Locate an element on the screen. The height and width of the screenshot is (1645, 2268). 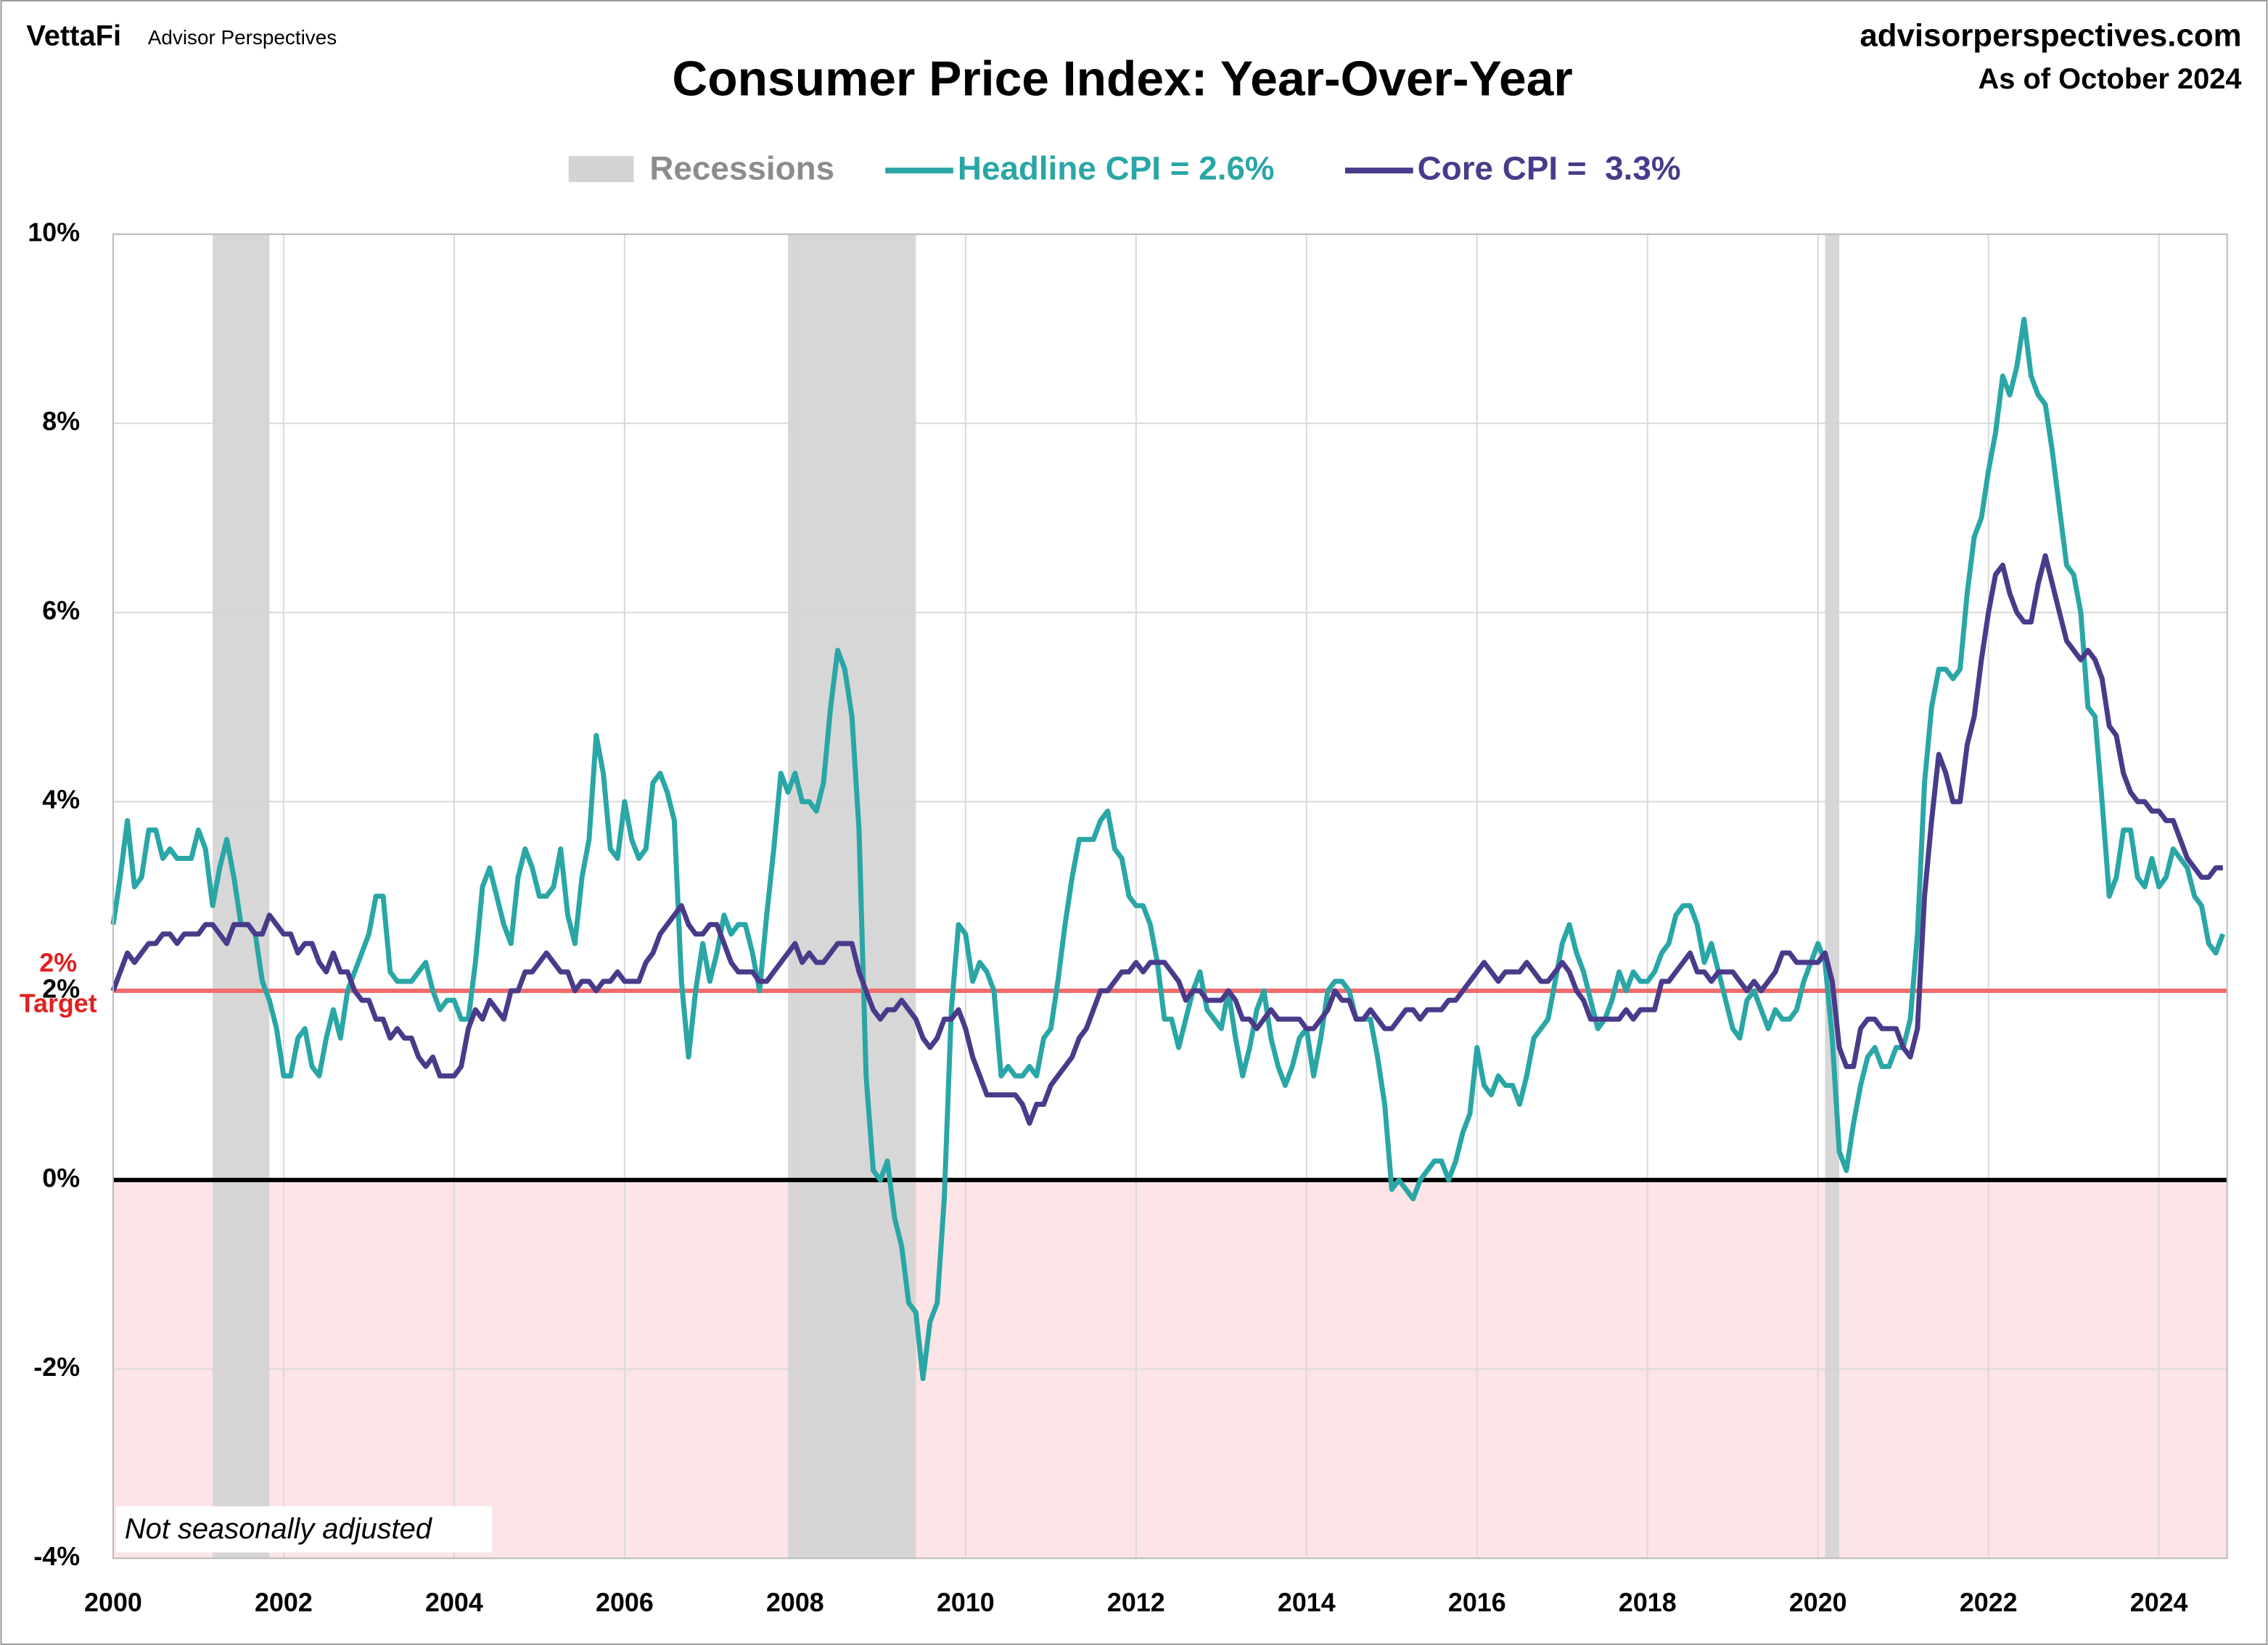
target-label: 2% is located at coordinates (58, 964).